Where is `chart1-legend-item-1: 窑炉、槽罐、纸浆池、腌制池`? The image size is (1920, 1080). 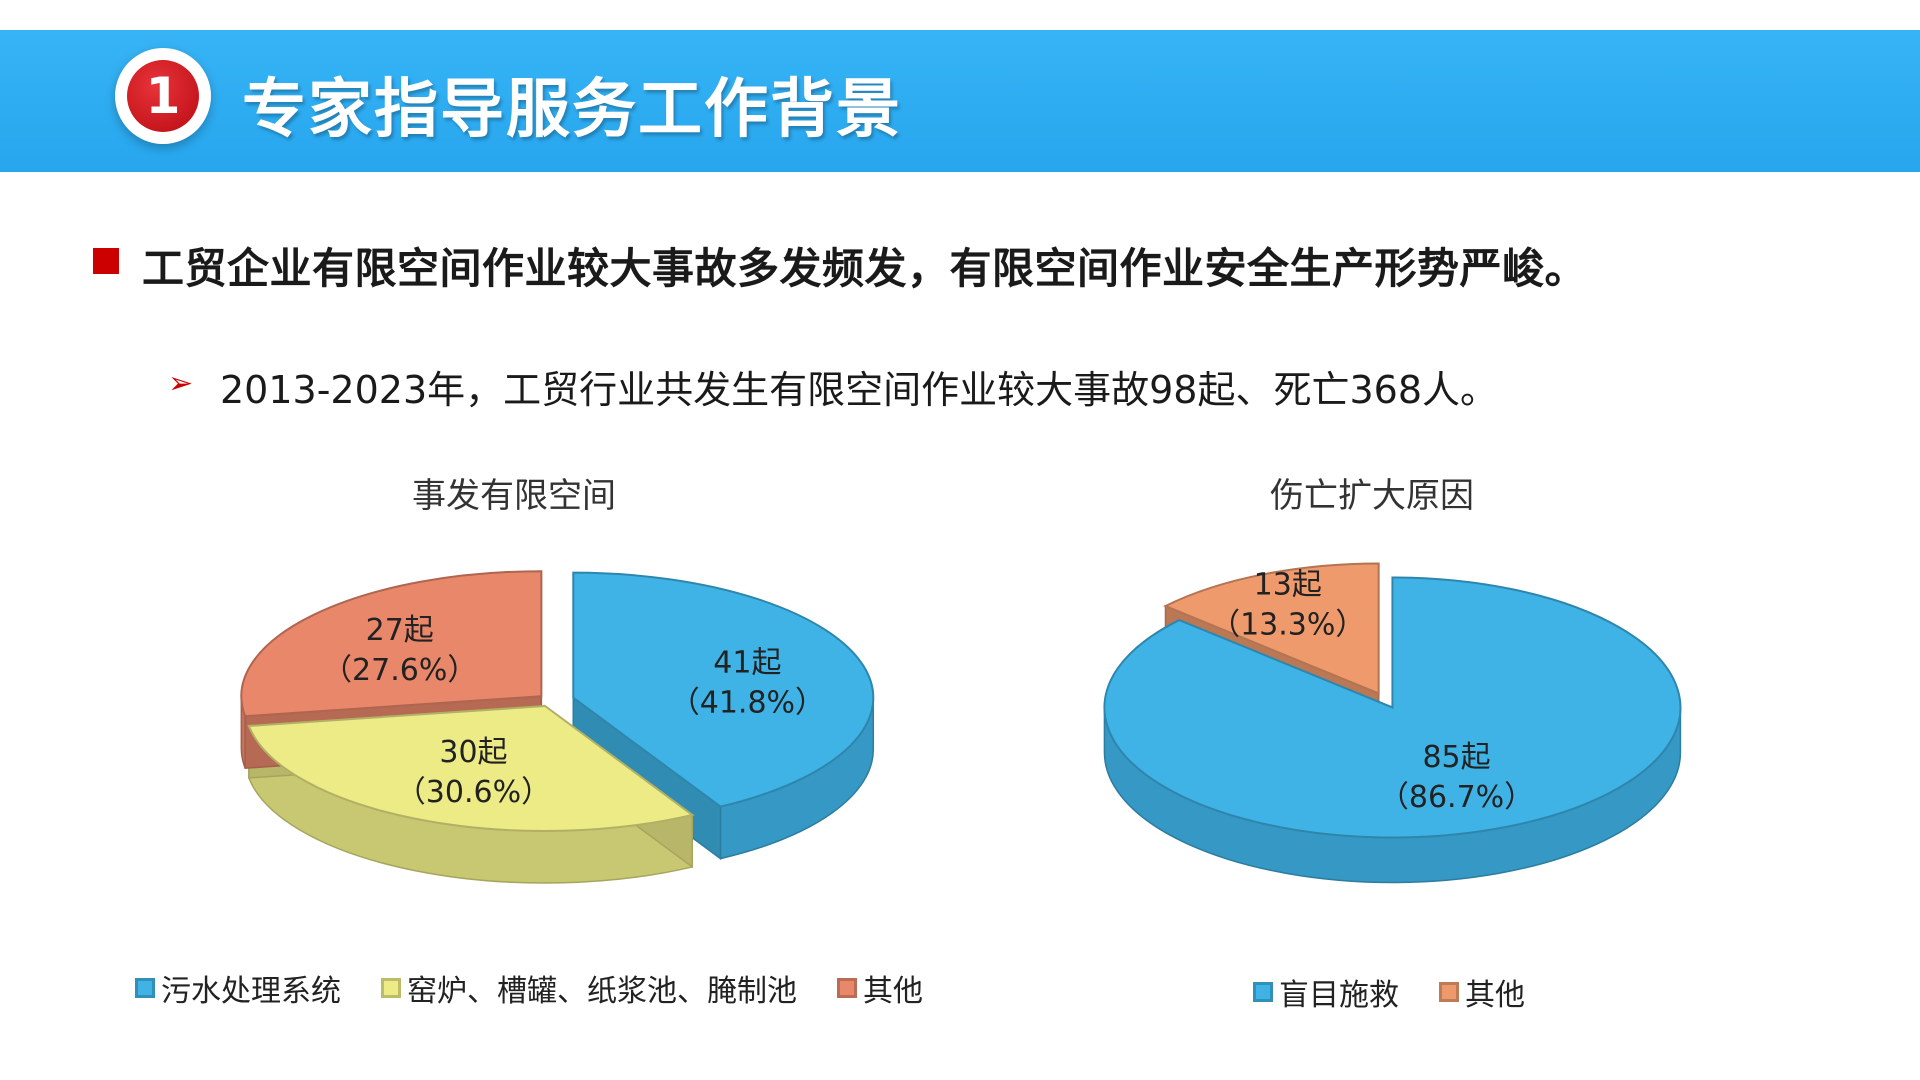 chart1-legend-item-1: 窑炉、槽罐、纸浆池、腌制池 is located at coordinates (589, 988).